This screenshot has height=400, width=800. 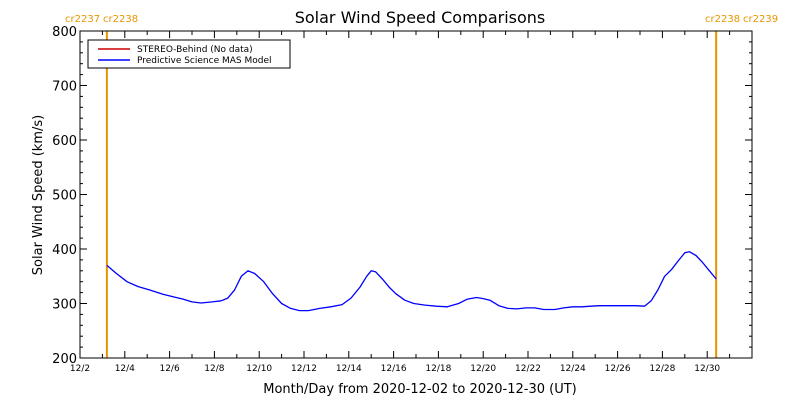 What do you see at coordinates (760, 19) in the screenshot?
I see `cr-marker-2-right-label: cr2239` at bounding box center [760, 19].